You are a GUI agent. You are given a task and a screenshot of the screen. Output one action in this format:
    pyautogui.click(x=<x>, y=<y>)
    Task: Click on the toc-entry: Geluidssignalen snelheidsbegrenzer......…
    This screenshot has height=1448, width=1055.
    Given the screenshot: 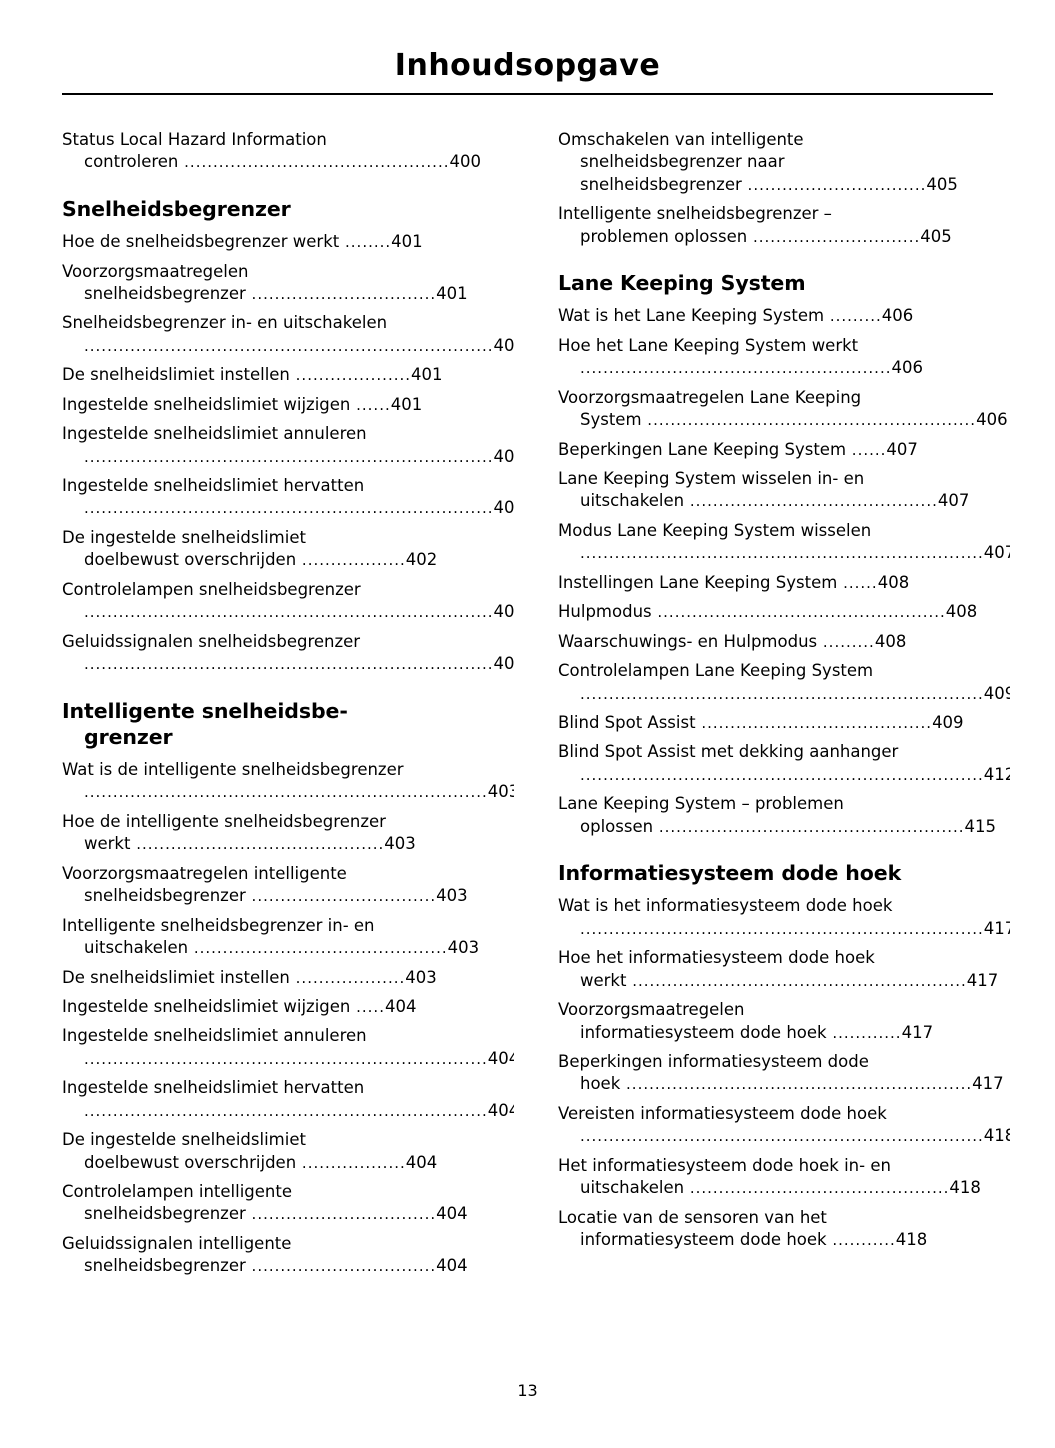 What is the action you would take?
    pyautogui.click(x=288, y=653)
    